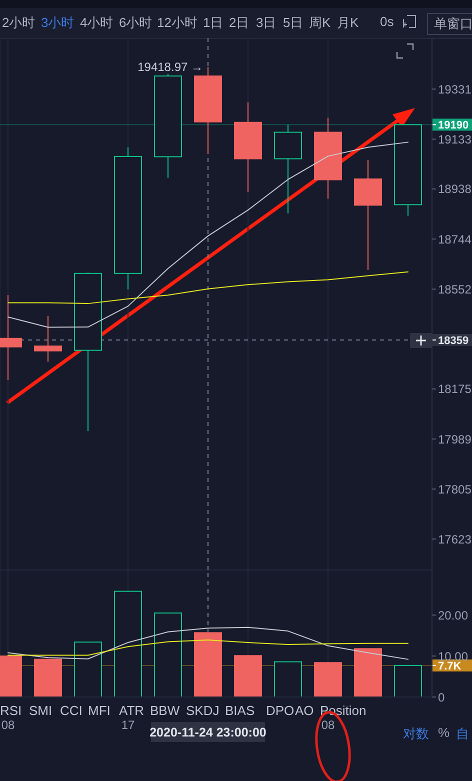 The height and width of the screenshot is (781, 472). What do you see at coordinates (455, 389) in the screenshot?
I see `y-tick-label: 18175` at bounding box center [455, 389].